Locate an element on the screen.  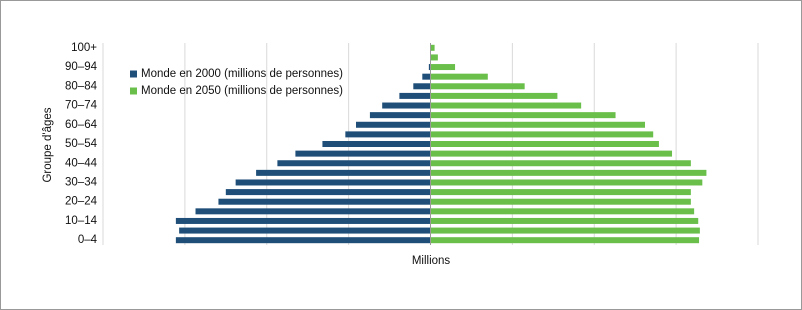
y-tick-label: 90–94 is located at coordinates (81, 67).